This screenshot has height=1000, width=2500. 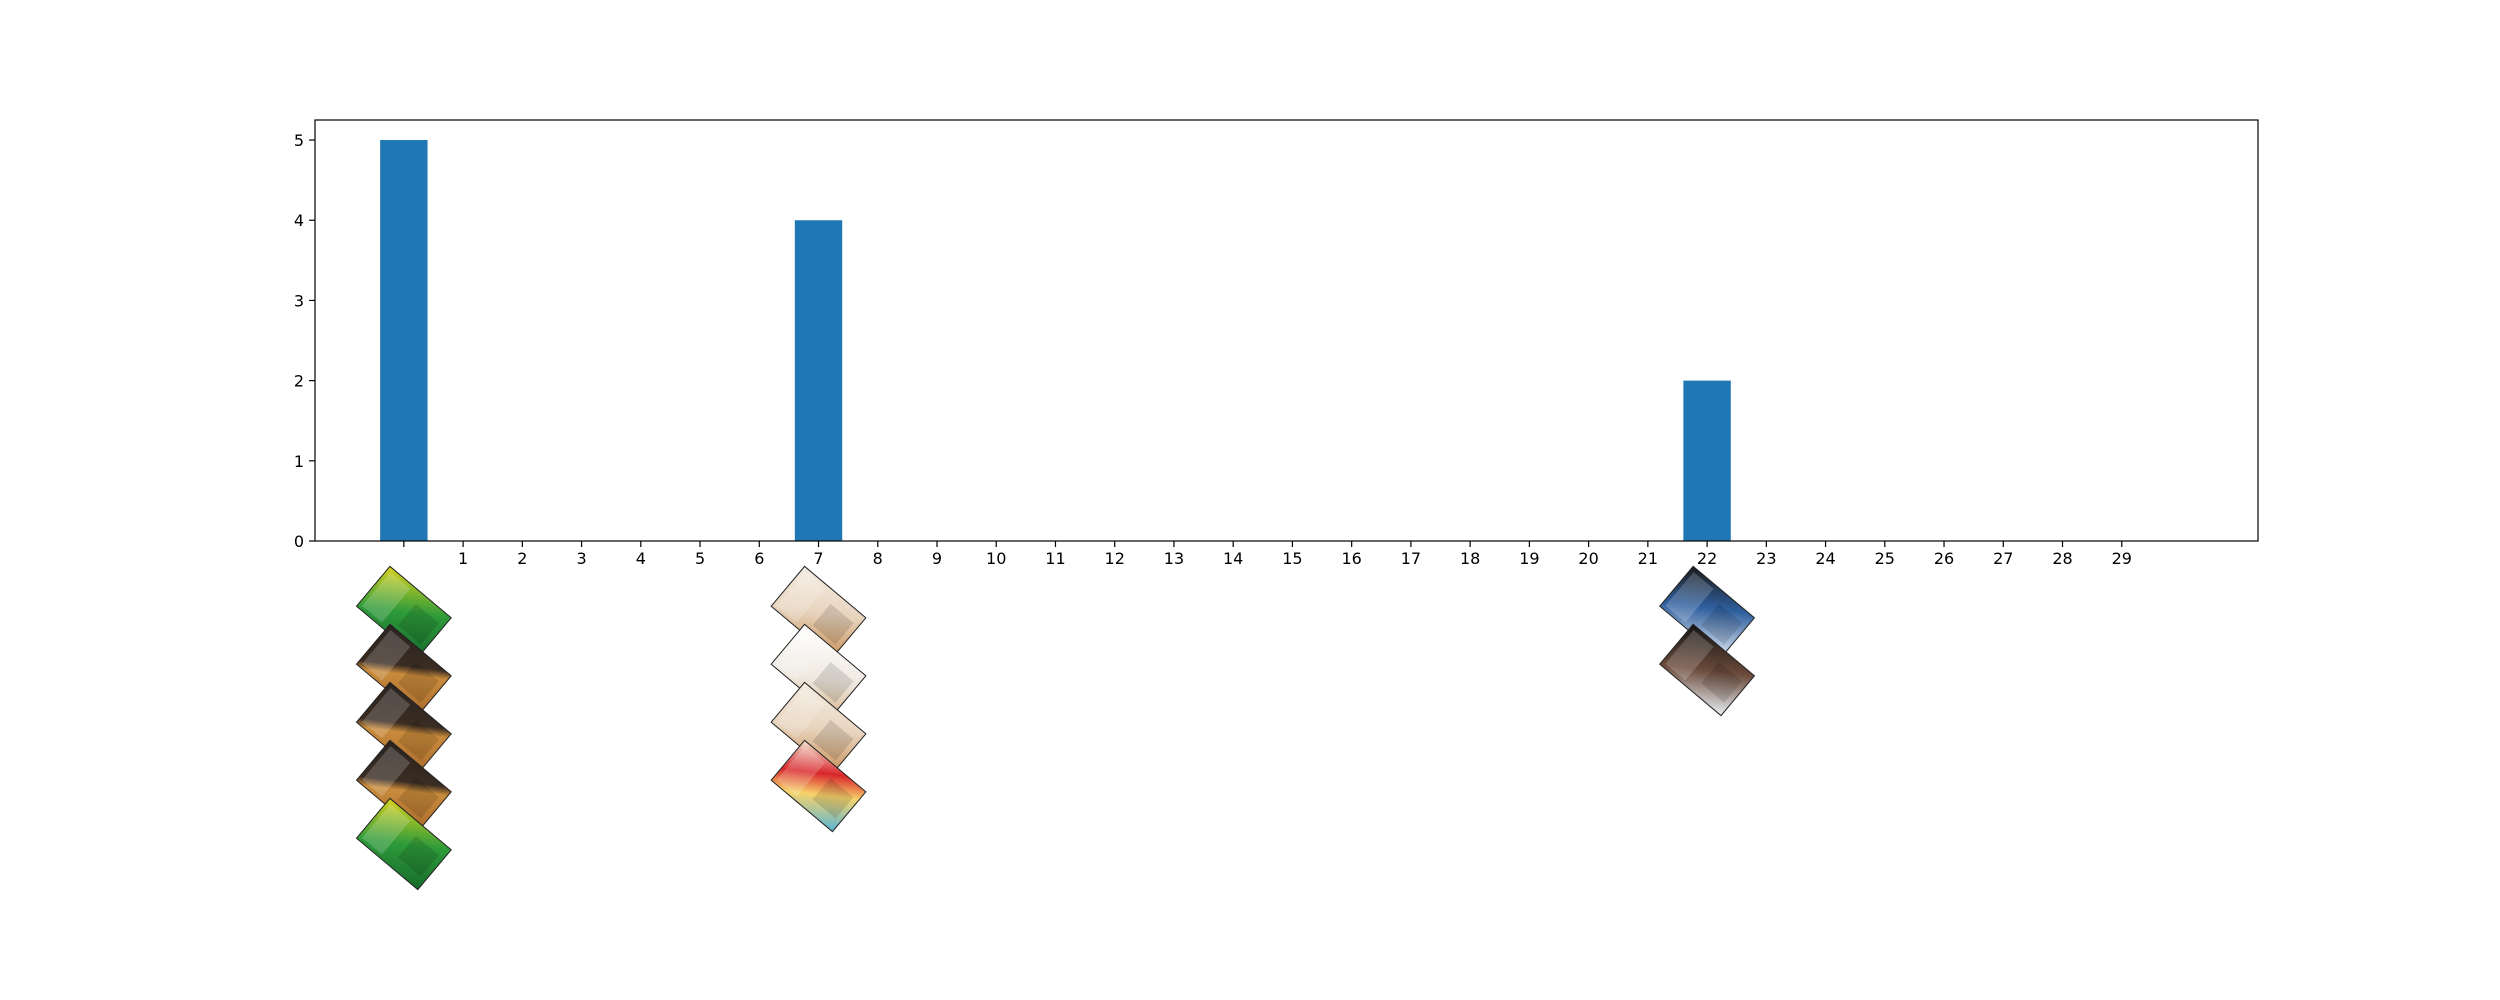 I want to click on x-tick-label-5: 5, so click(x=700, y=558).